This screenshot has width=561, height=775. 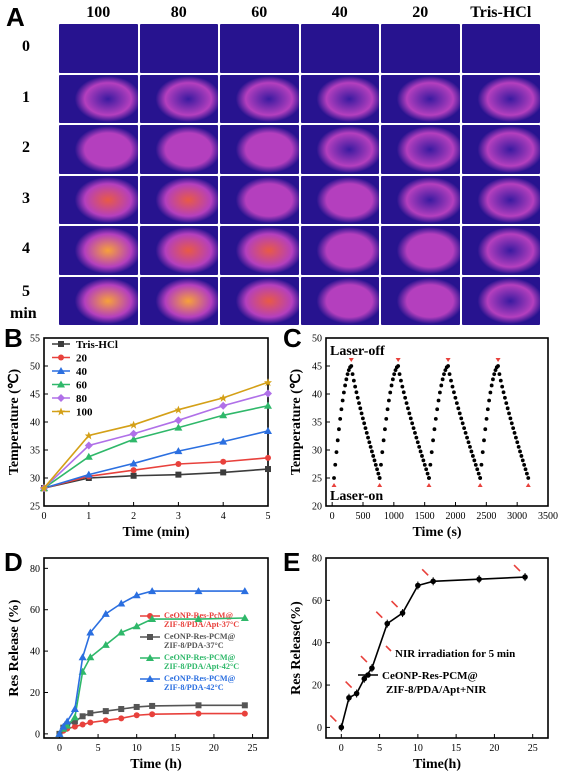 I want to click on legend-label-line2: ZIF-8/PDA/Apt-37°C, so click(x=201, y=624).